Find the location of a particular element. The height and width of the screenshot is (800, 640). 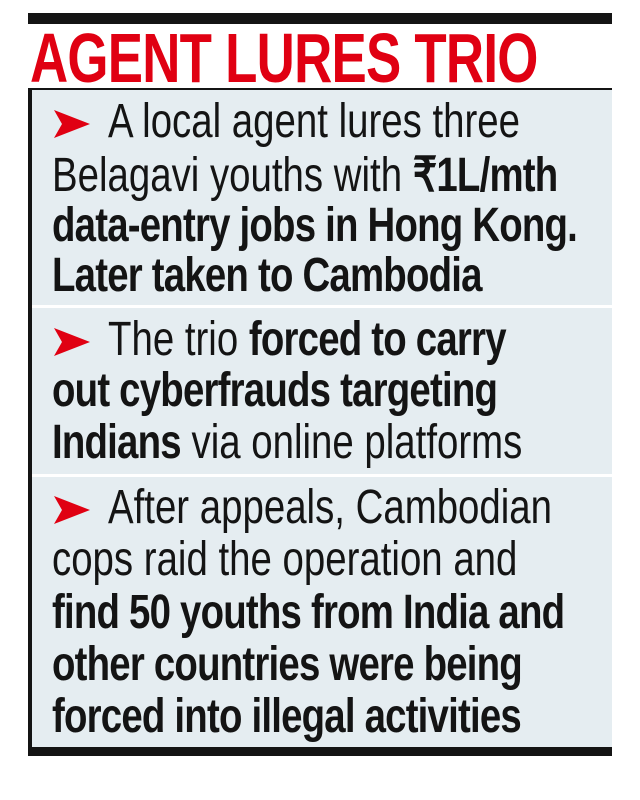

text: After appeals, Cambodian is located at coordinates (330, 507).